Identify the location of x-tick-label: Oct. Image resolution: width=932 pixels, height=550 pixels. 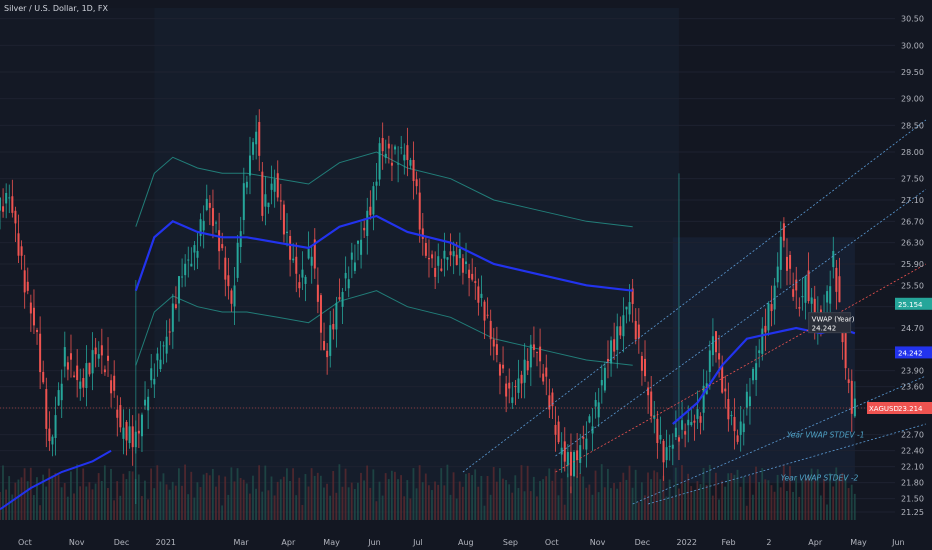
(25, 542).